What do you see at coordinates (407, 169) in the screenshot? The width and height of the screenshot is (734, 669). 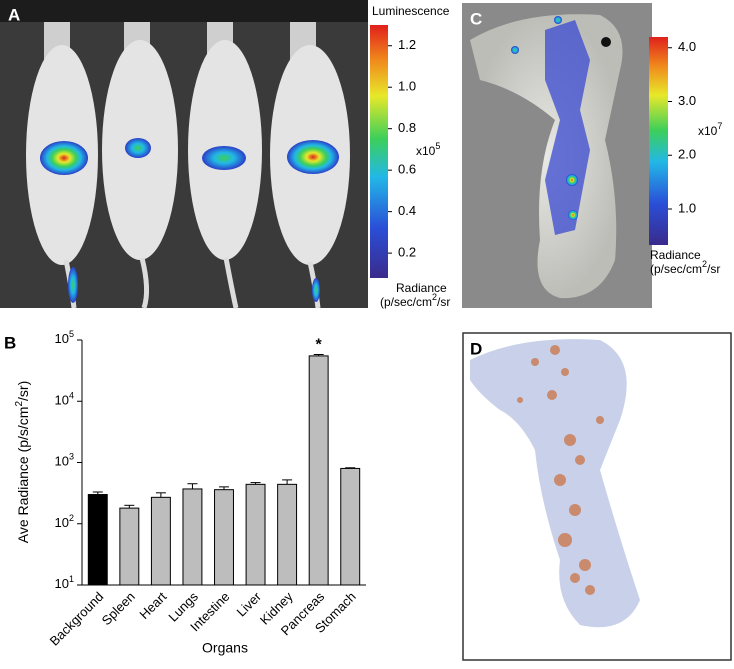 I see `colorbar-tick-label: 0.6` at bounding box center [407, 169].